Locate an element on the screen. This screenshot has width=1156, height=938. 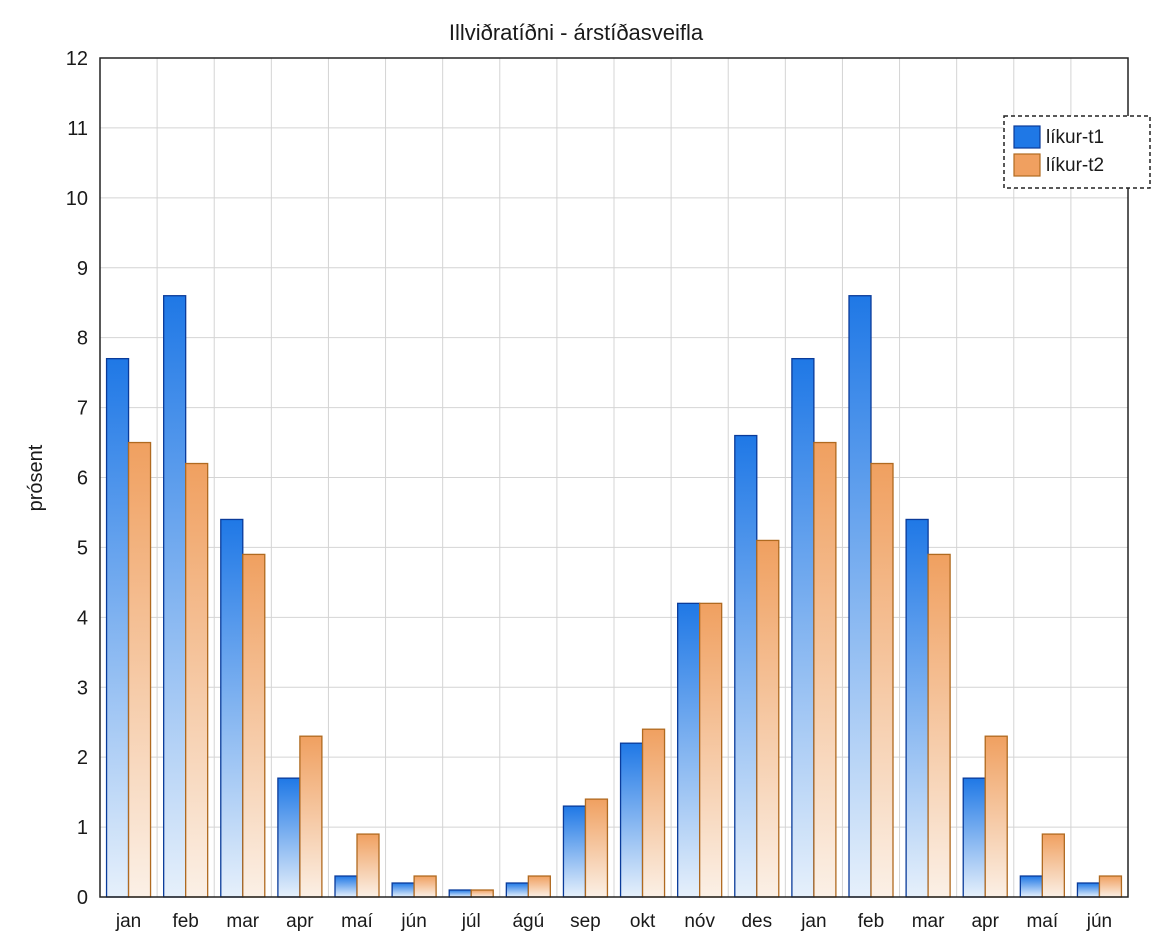
bar-líkur-t1-0 is located at coordinates (117, 627).